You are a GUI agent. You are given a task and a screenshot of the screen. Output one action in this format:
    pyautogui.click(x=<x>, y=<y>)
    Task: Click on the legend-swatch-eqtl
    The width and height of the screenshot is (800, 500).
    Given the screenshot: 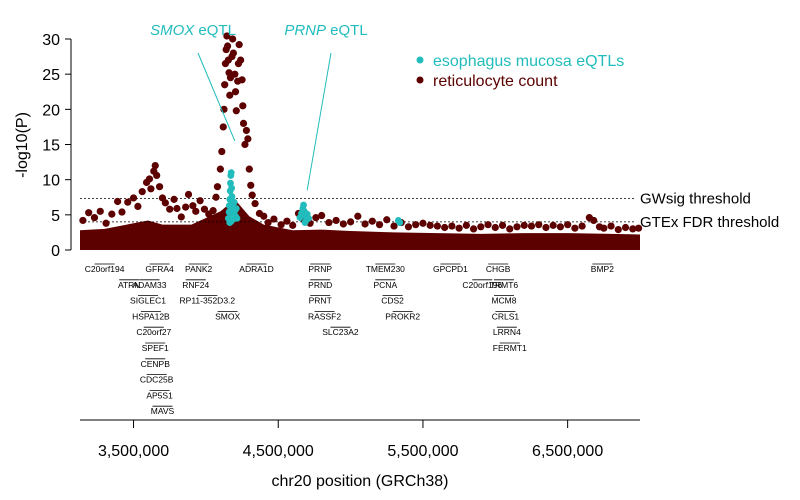 What is the action you would take?
    pyautogui.click(x=420, y=60)
    